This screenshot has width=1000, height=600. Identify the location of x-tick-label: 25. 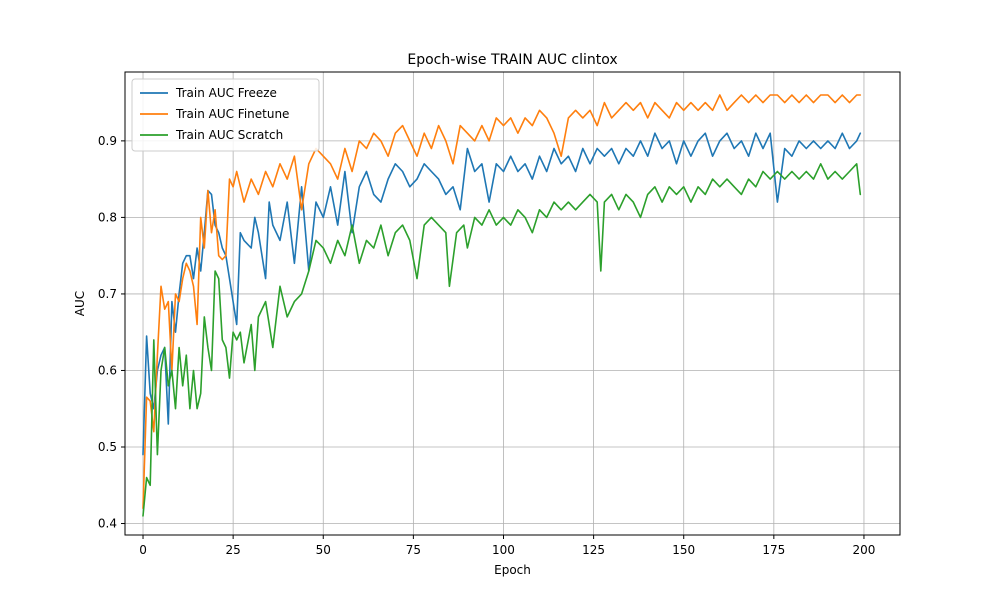
(232, 550).